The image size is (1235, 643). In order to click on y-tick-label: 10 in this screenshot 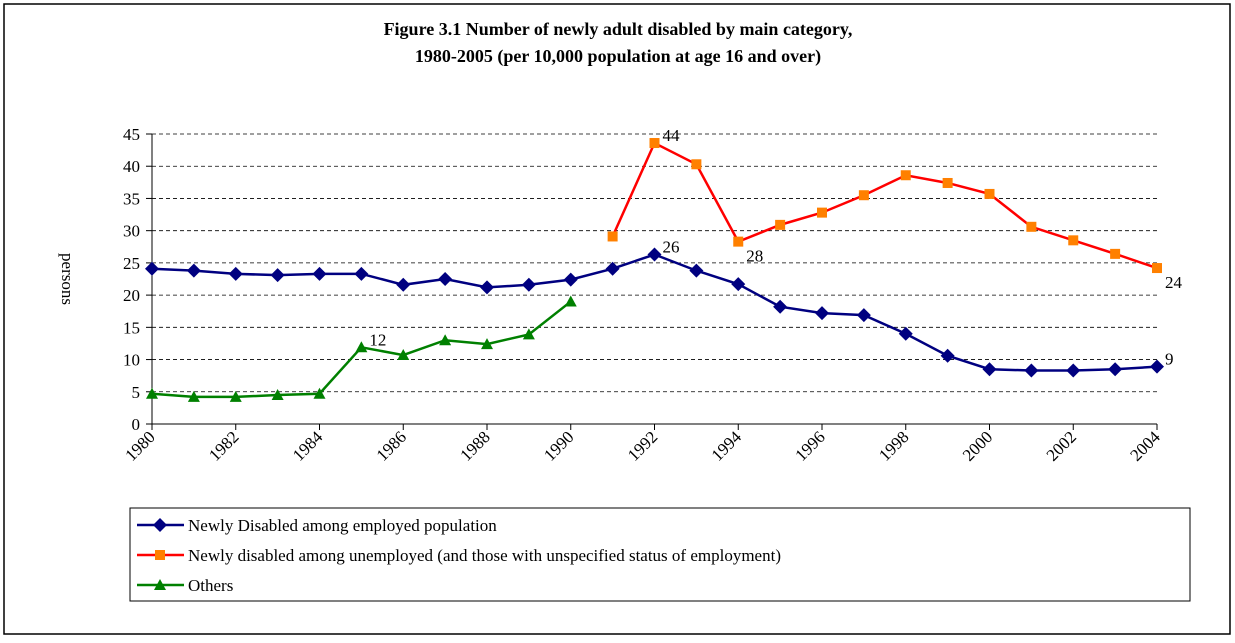, I will do `click(131, 360)`.